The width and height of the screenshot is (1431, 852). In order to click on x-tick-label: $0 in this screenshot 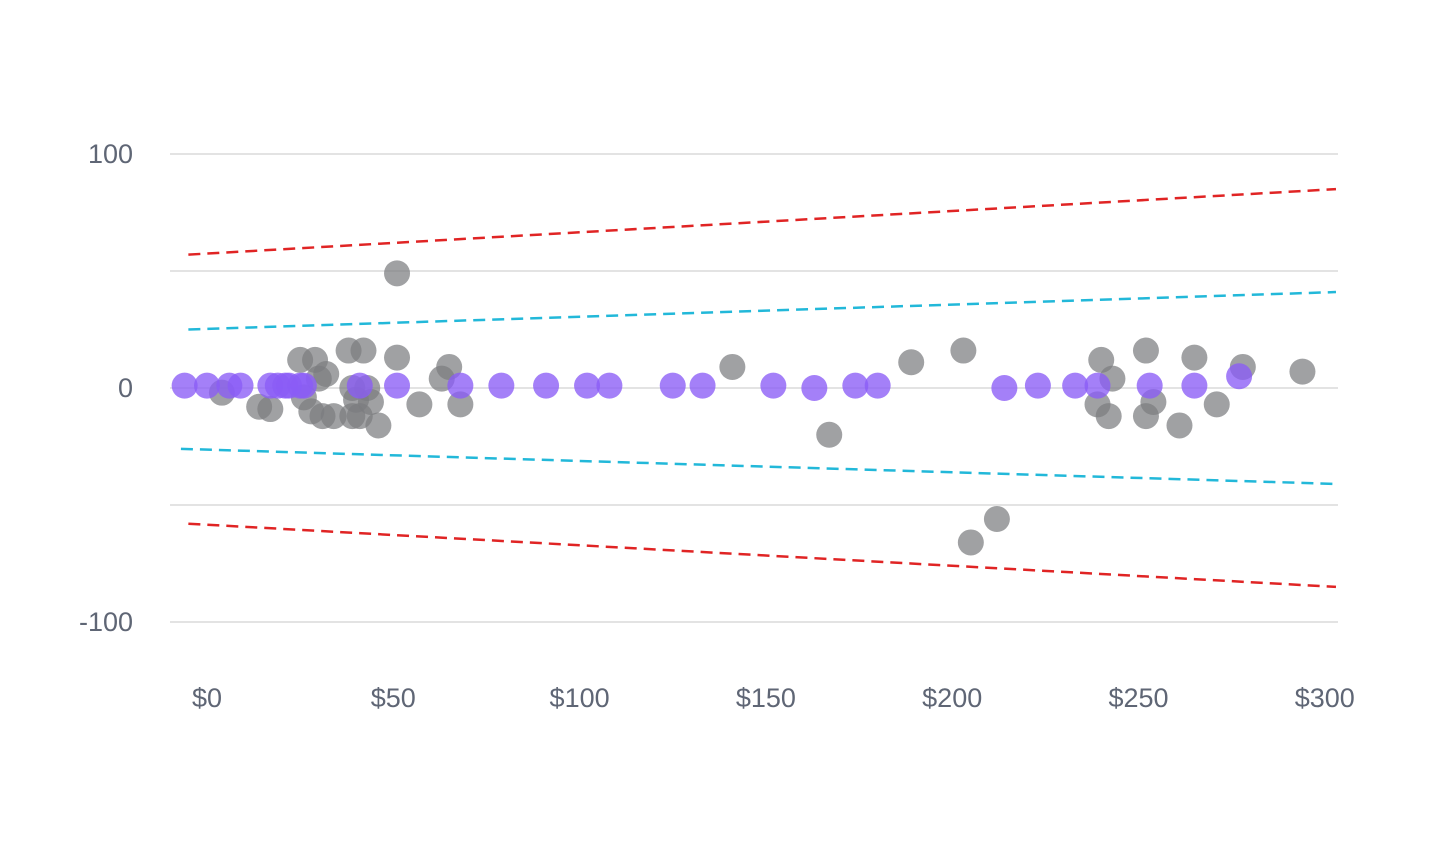, I will do `click(207, 698)`.